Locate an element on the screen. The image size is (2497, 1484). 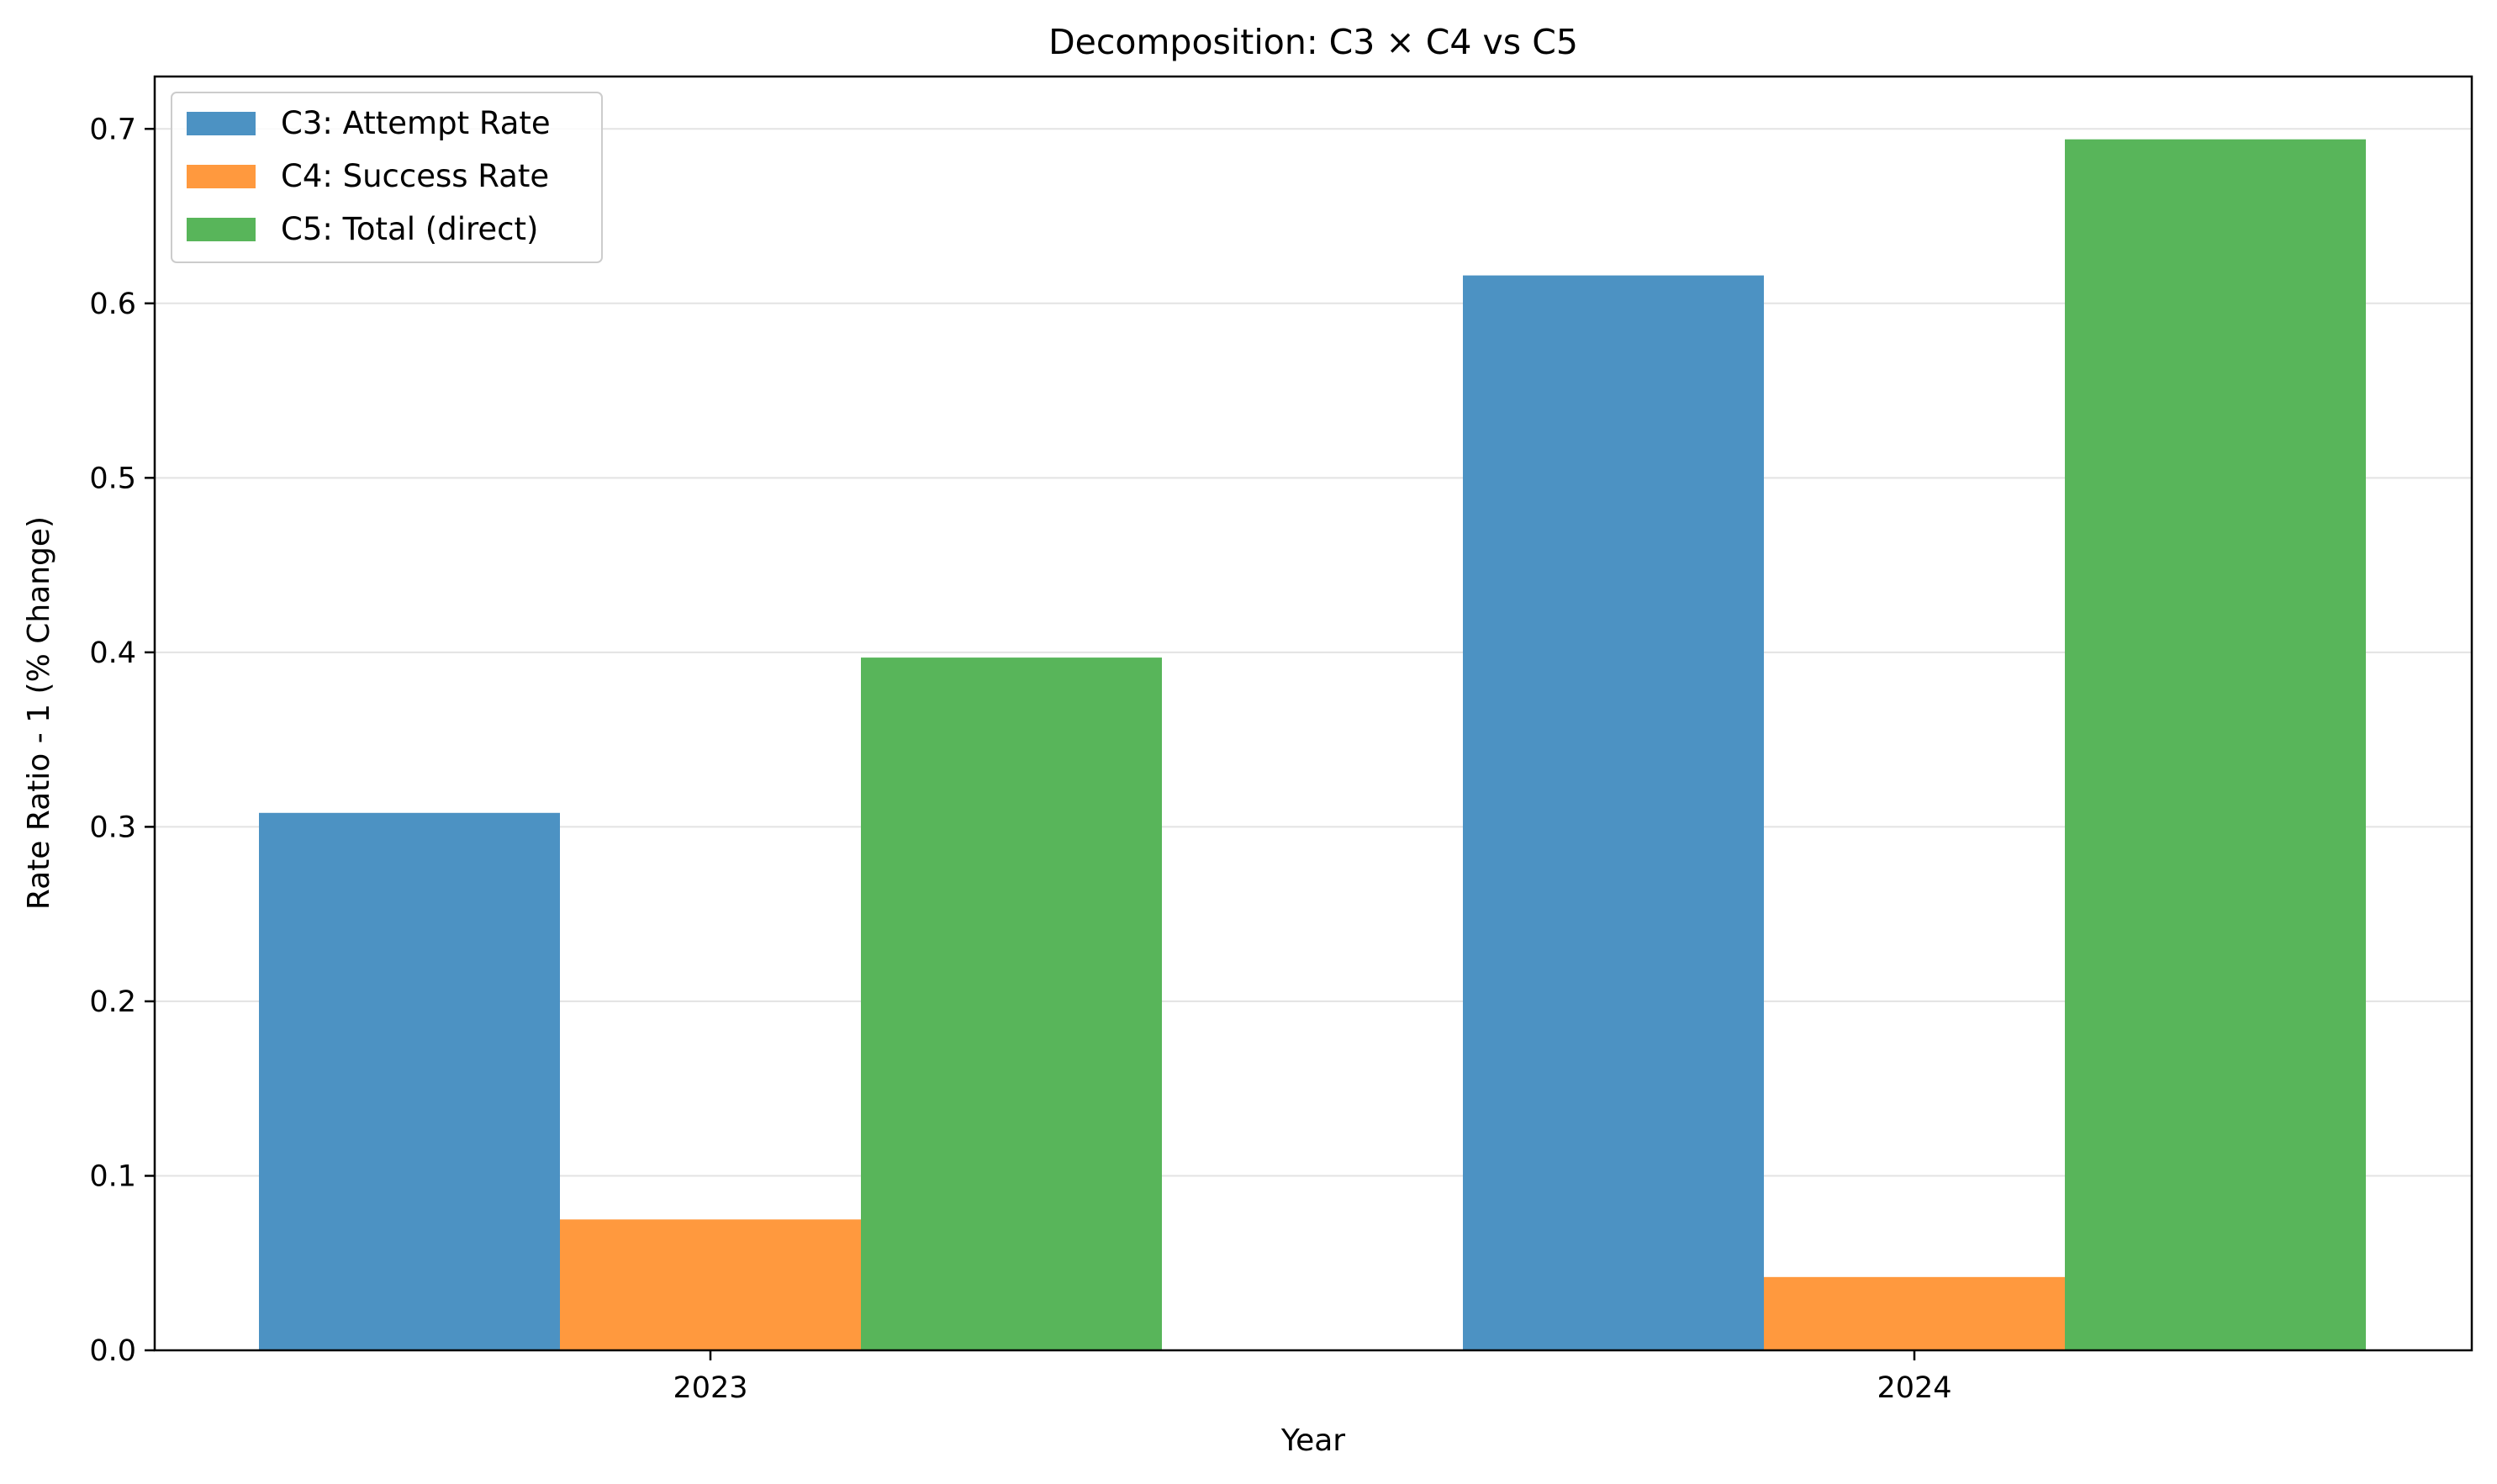
y-tick-label: 0.4 is located at coordinates (112, 653).